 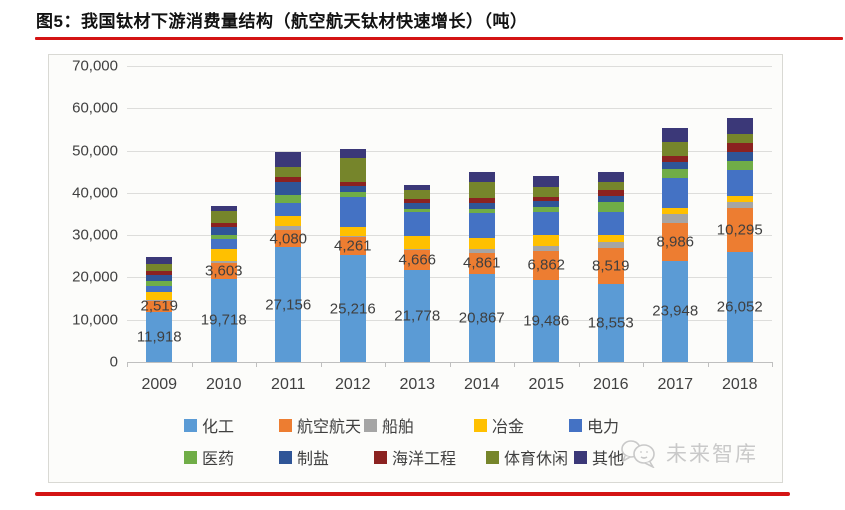 I want to click on legend-swatch-航空航天, so click(x=285, y=425).